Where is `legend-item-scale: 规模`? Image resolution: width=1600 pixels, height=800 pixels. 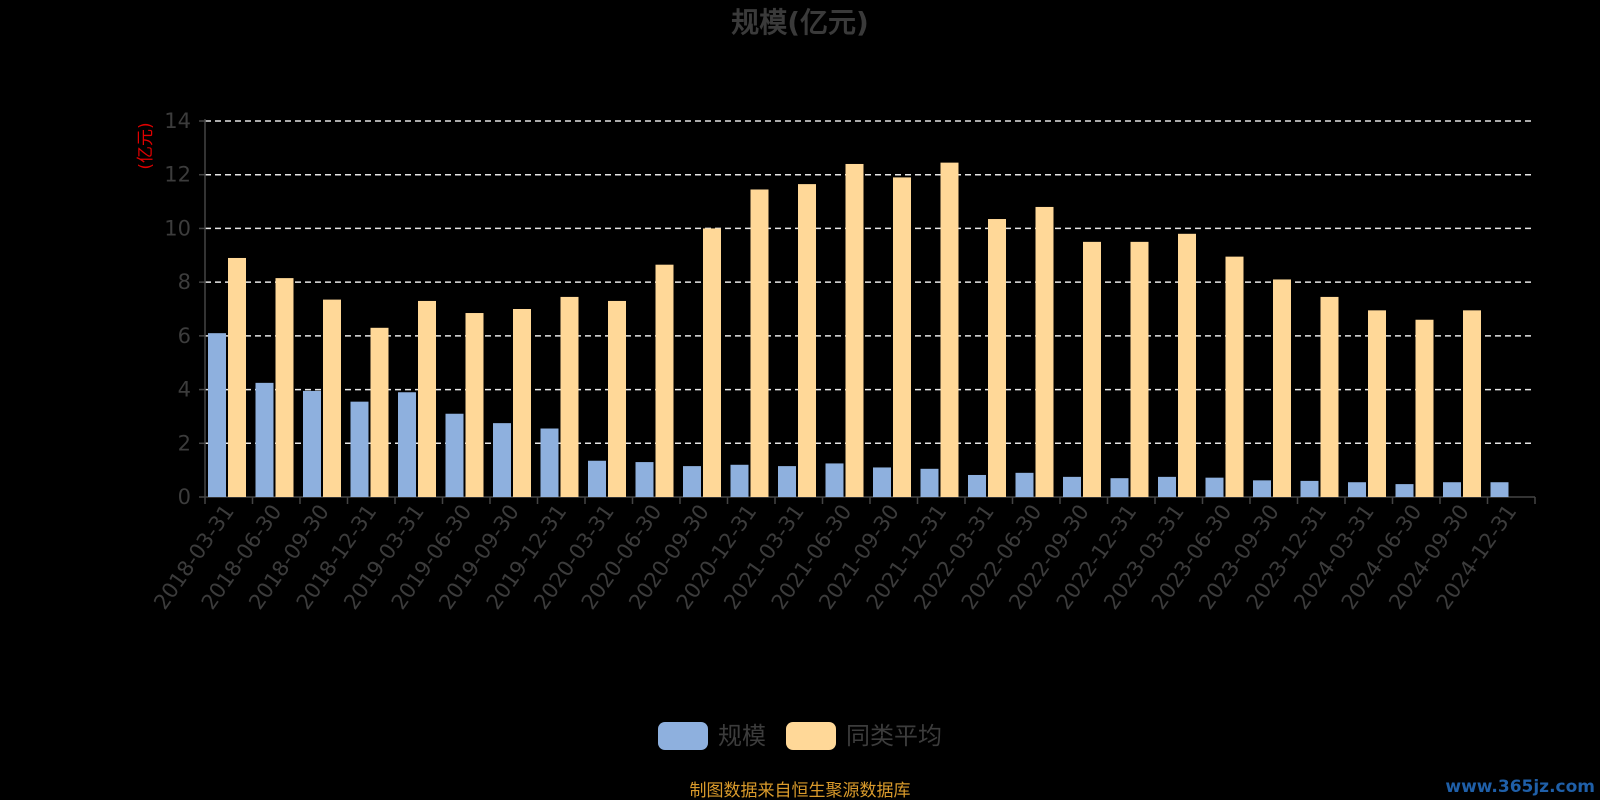 legend-item-scale: 规模 is located at coordinates (712, 736).